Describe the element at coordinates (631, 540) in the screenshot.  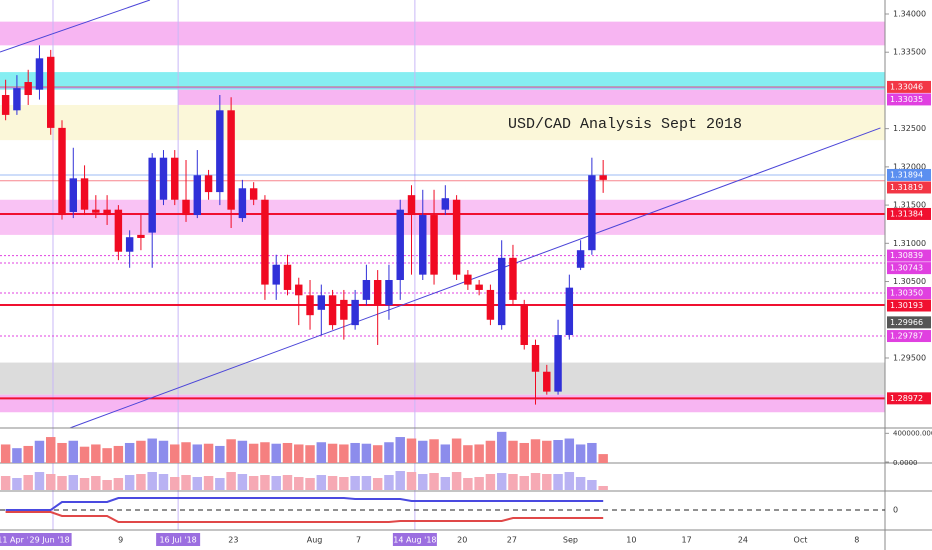
I see `x-tick-label: 10` at that location.